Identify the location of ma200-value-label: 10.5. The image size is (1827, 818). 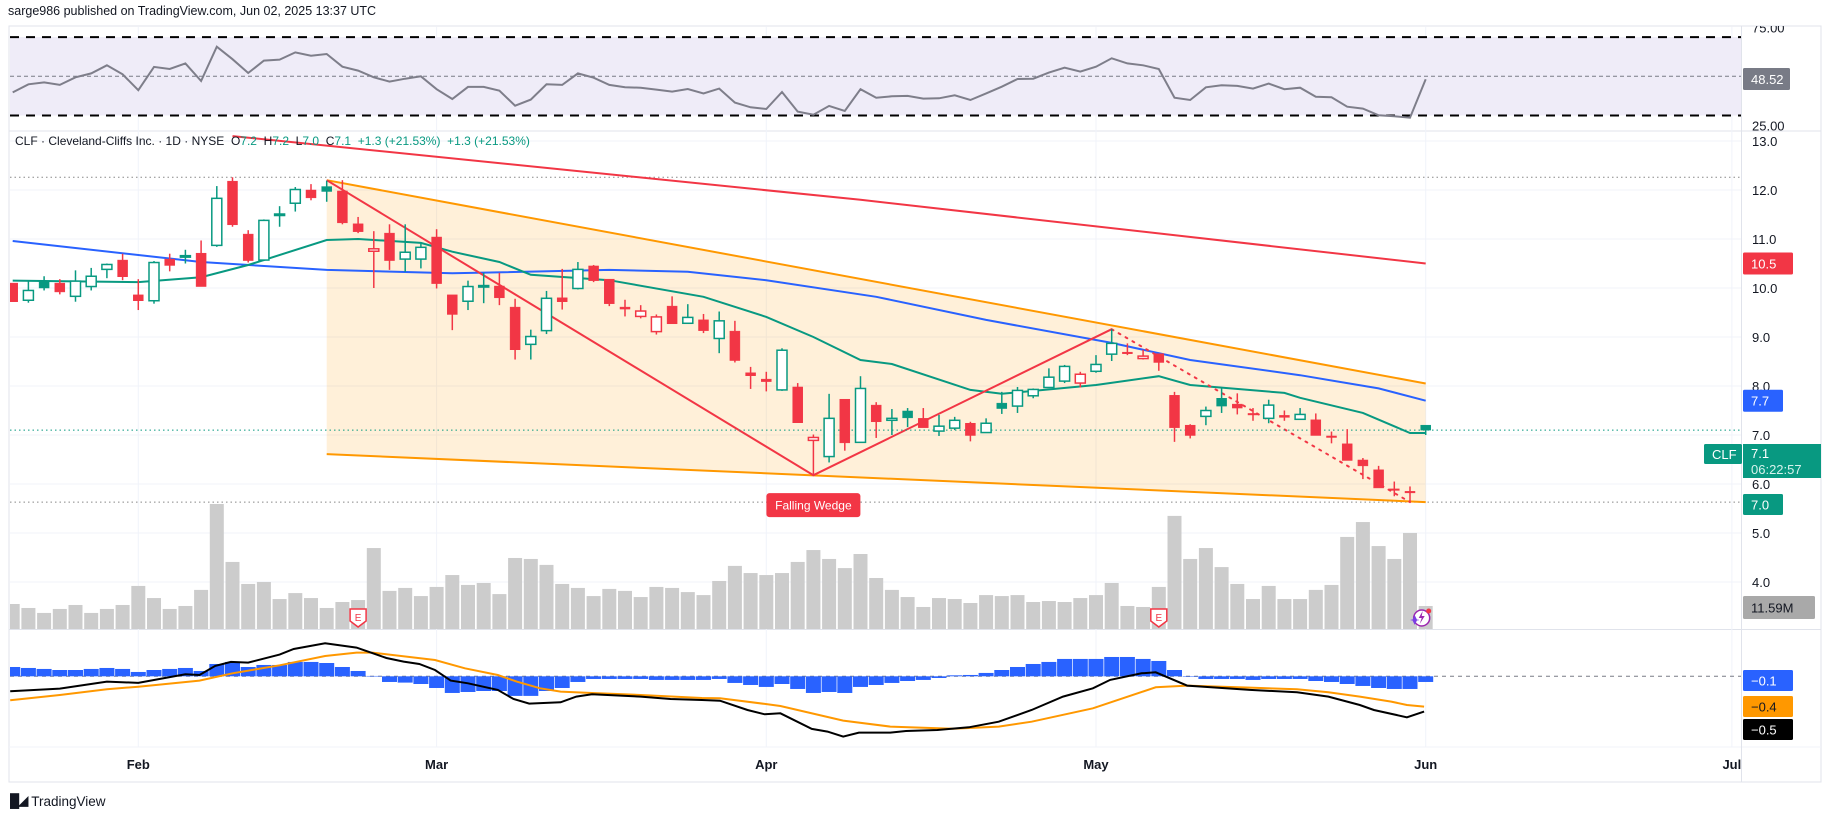
(1768, 263).